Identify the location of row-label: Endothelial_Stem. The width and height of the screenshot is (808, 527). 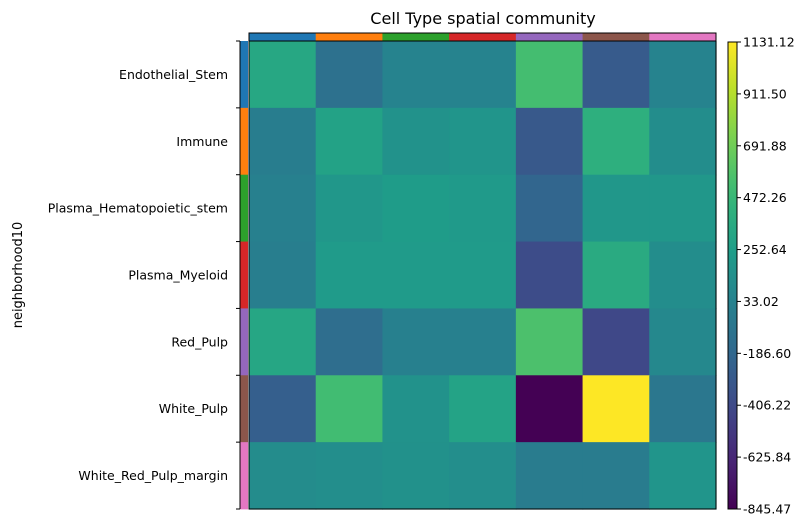
(173, 74).